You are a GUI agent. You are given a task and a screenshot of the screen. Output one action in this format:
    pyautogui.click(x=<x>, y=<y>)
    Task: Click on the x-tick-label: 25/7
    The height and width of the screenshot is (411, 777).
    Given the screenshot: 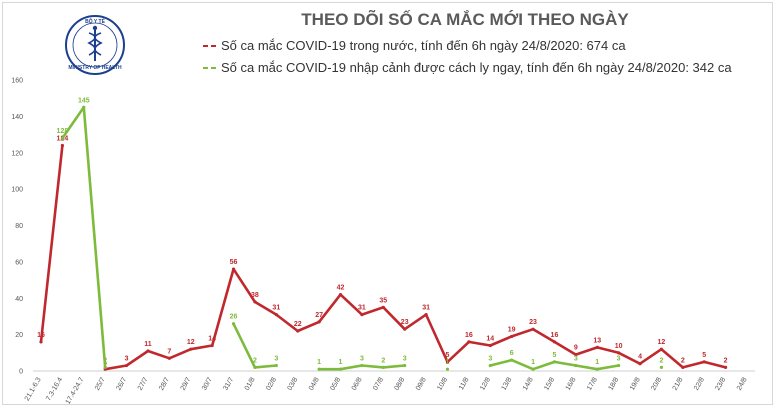 What is the action you would take?
    pyautogui.click(x=100, y=383)
    